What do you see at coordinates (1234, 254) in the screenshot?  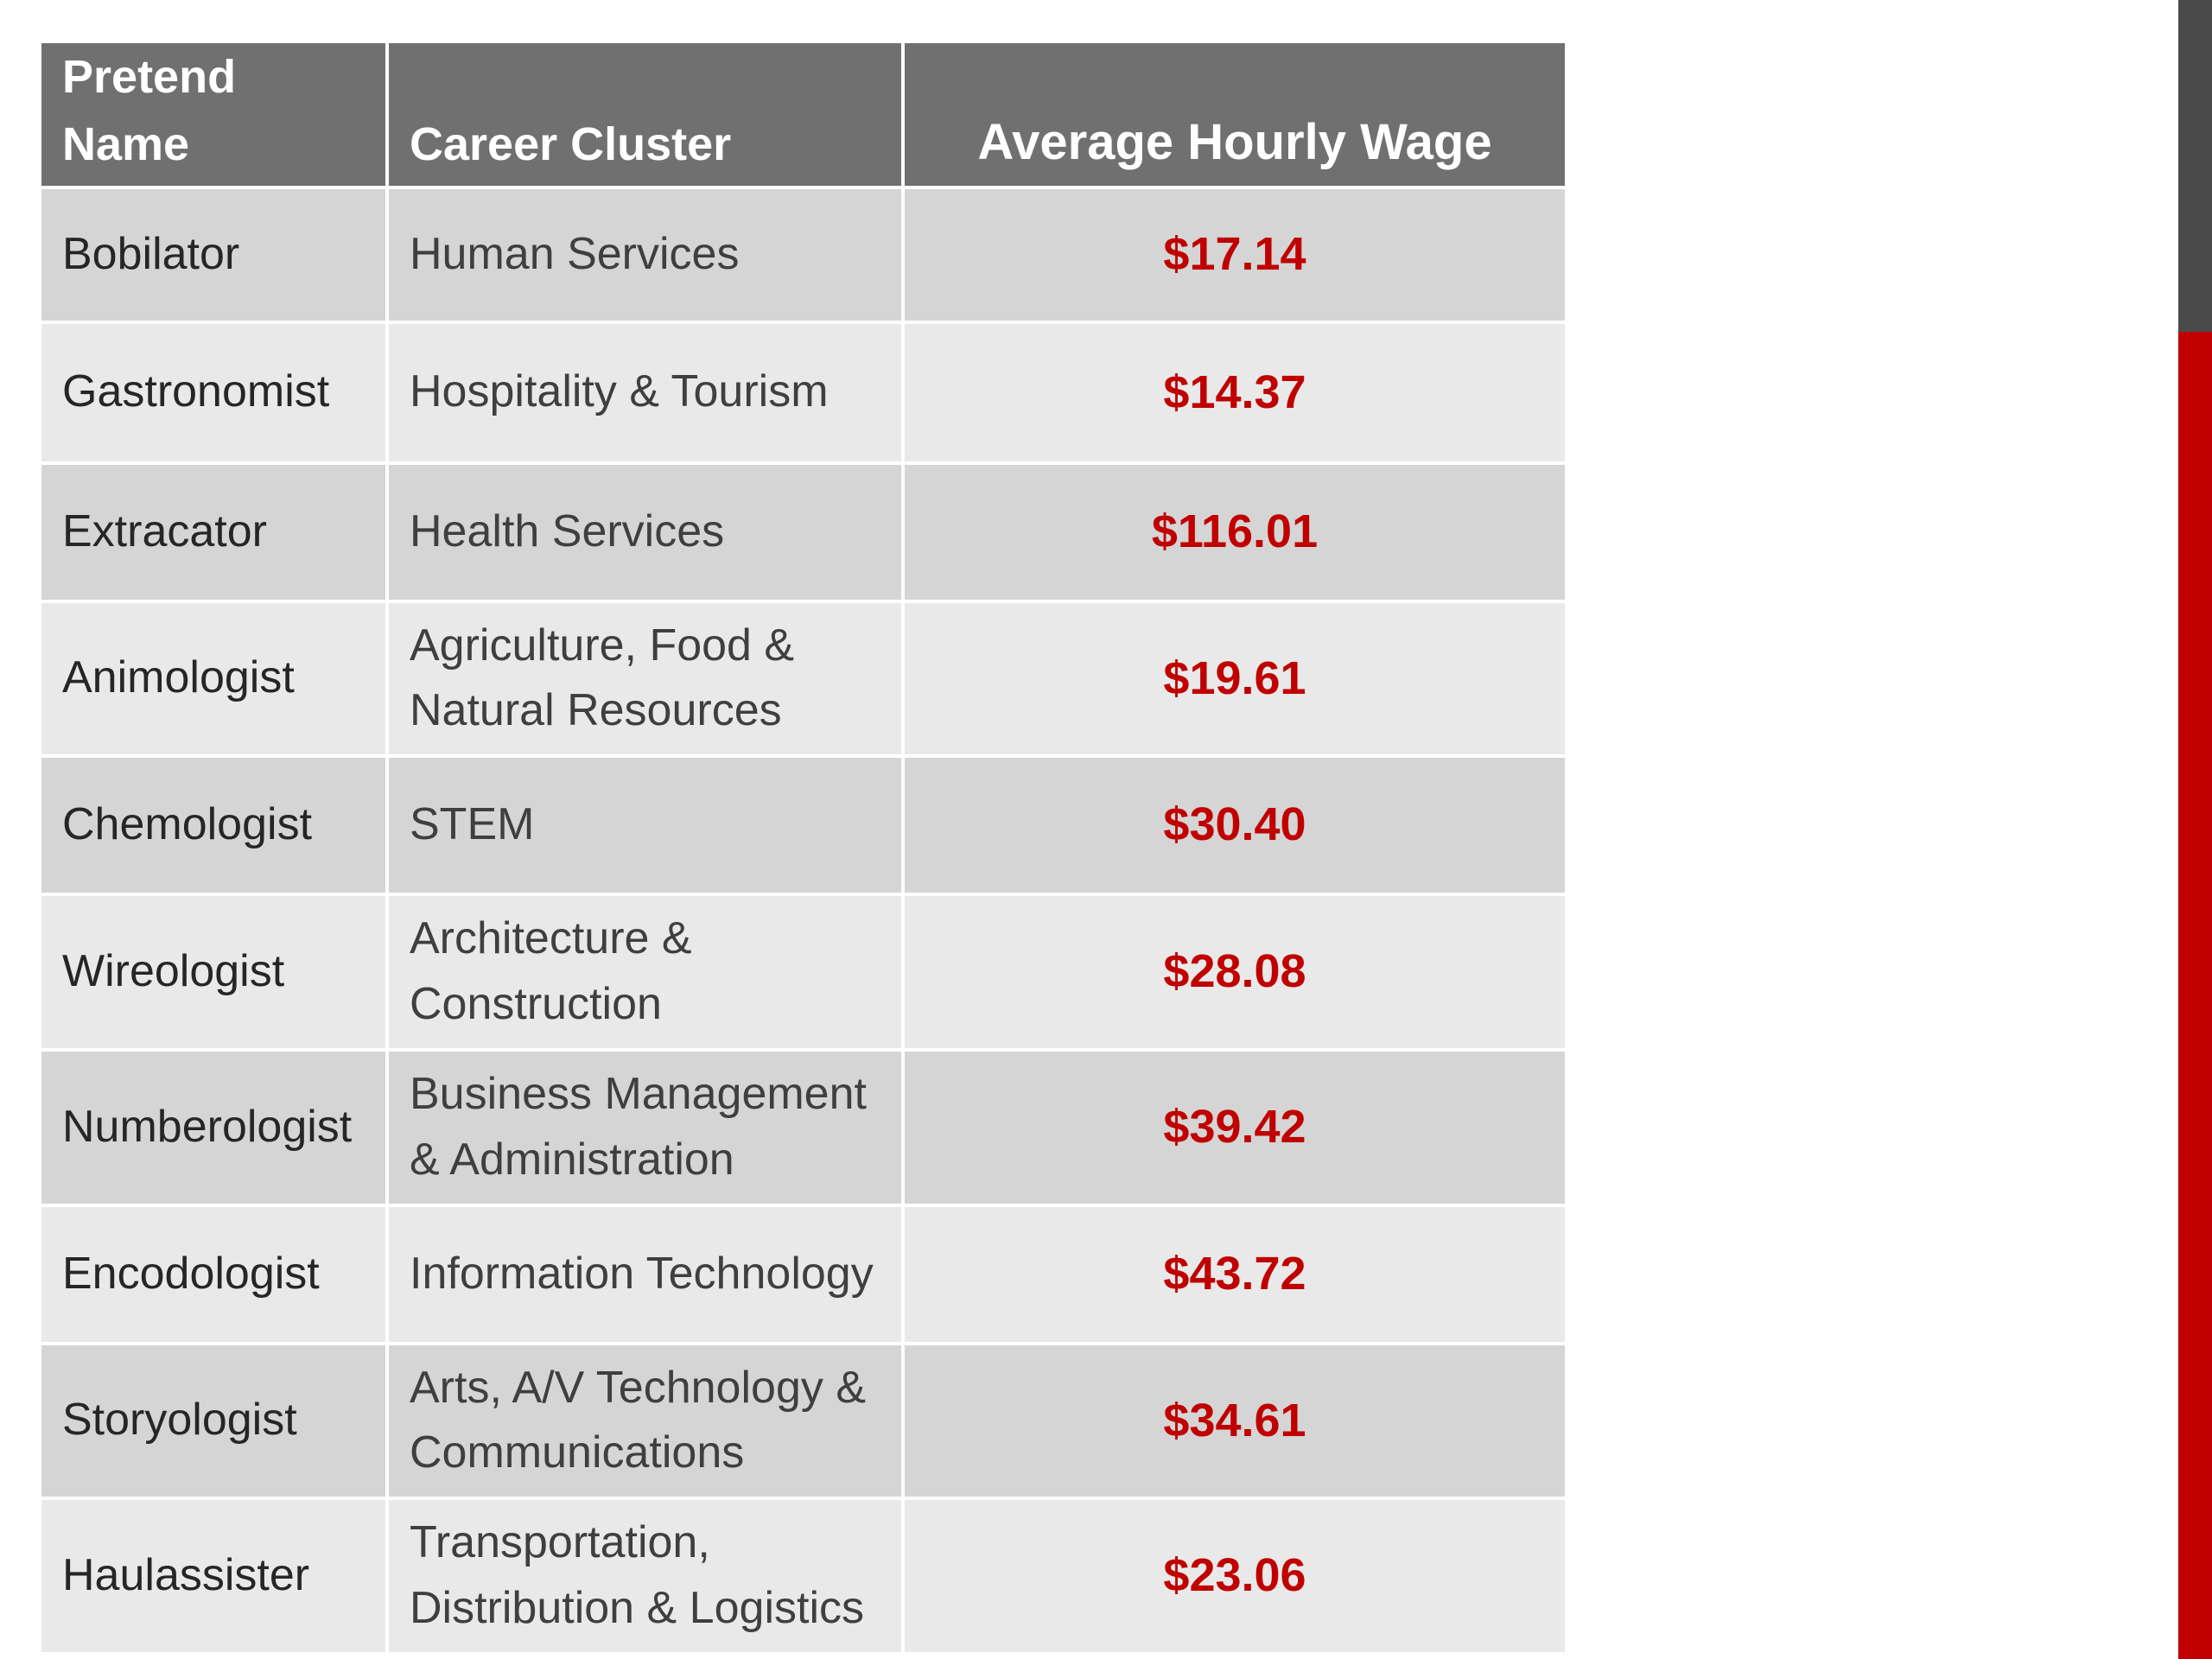 I see `wage-cell: $17.14` at bounding box center [1234, 254].